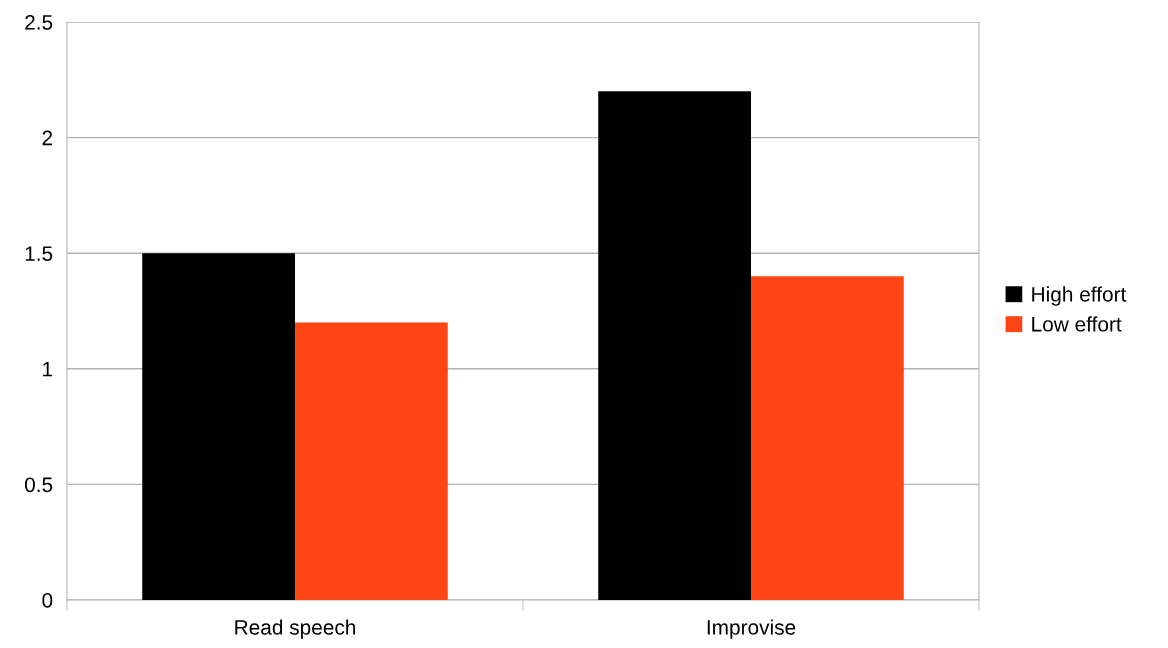 The width and height of the screenshot is (1168, 648). What do you see at coordinates (39, 253) in the screenshot?
I see `y-tick-label: 1.5` at bounding box center [39, 253].